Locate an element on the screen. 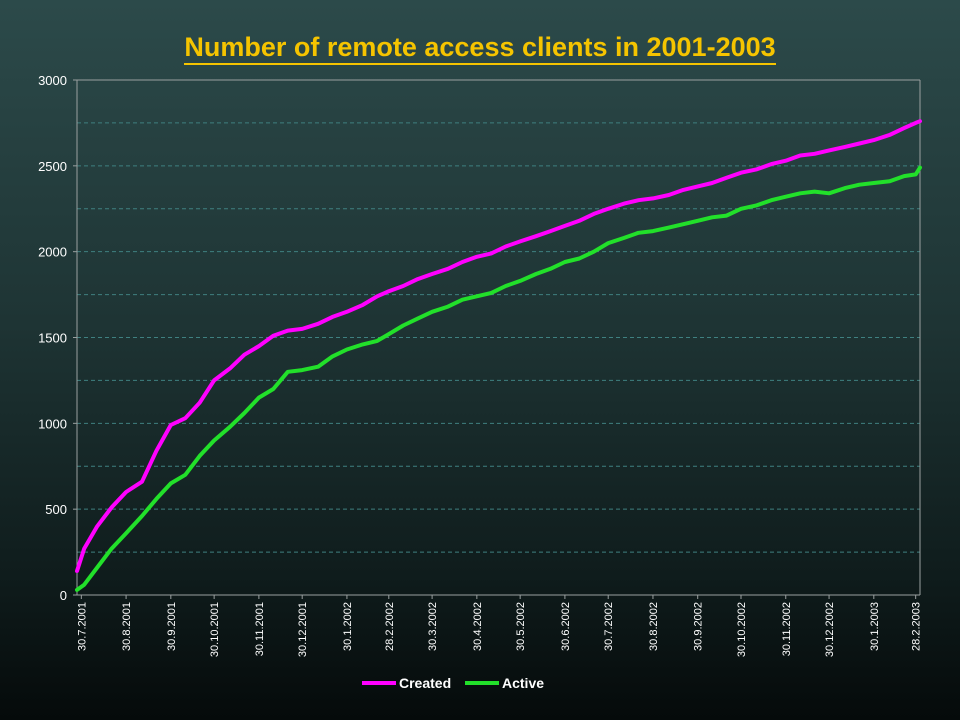 The width and height of the screenshot is (960, 720). x-tick-label: 30.8.2001 is located at coordinates (127, 626).